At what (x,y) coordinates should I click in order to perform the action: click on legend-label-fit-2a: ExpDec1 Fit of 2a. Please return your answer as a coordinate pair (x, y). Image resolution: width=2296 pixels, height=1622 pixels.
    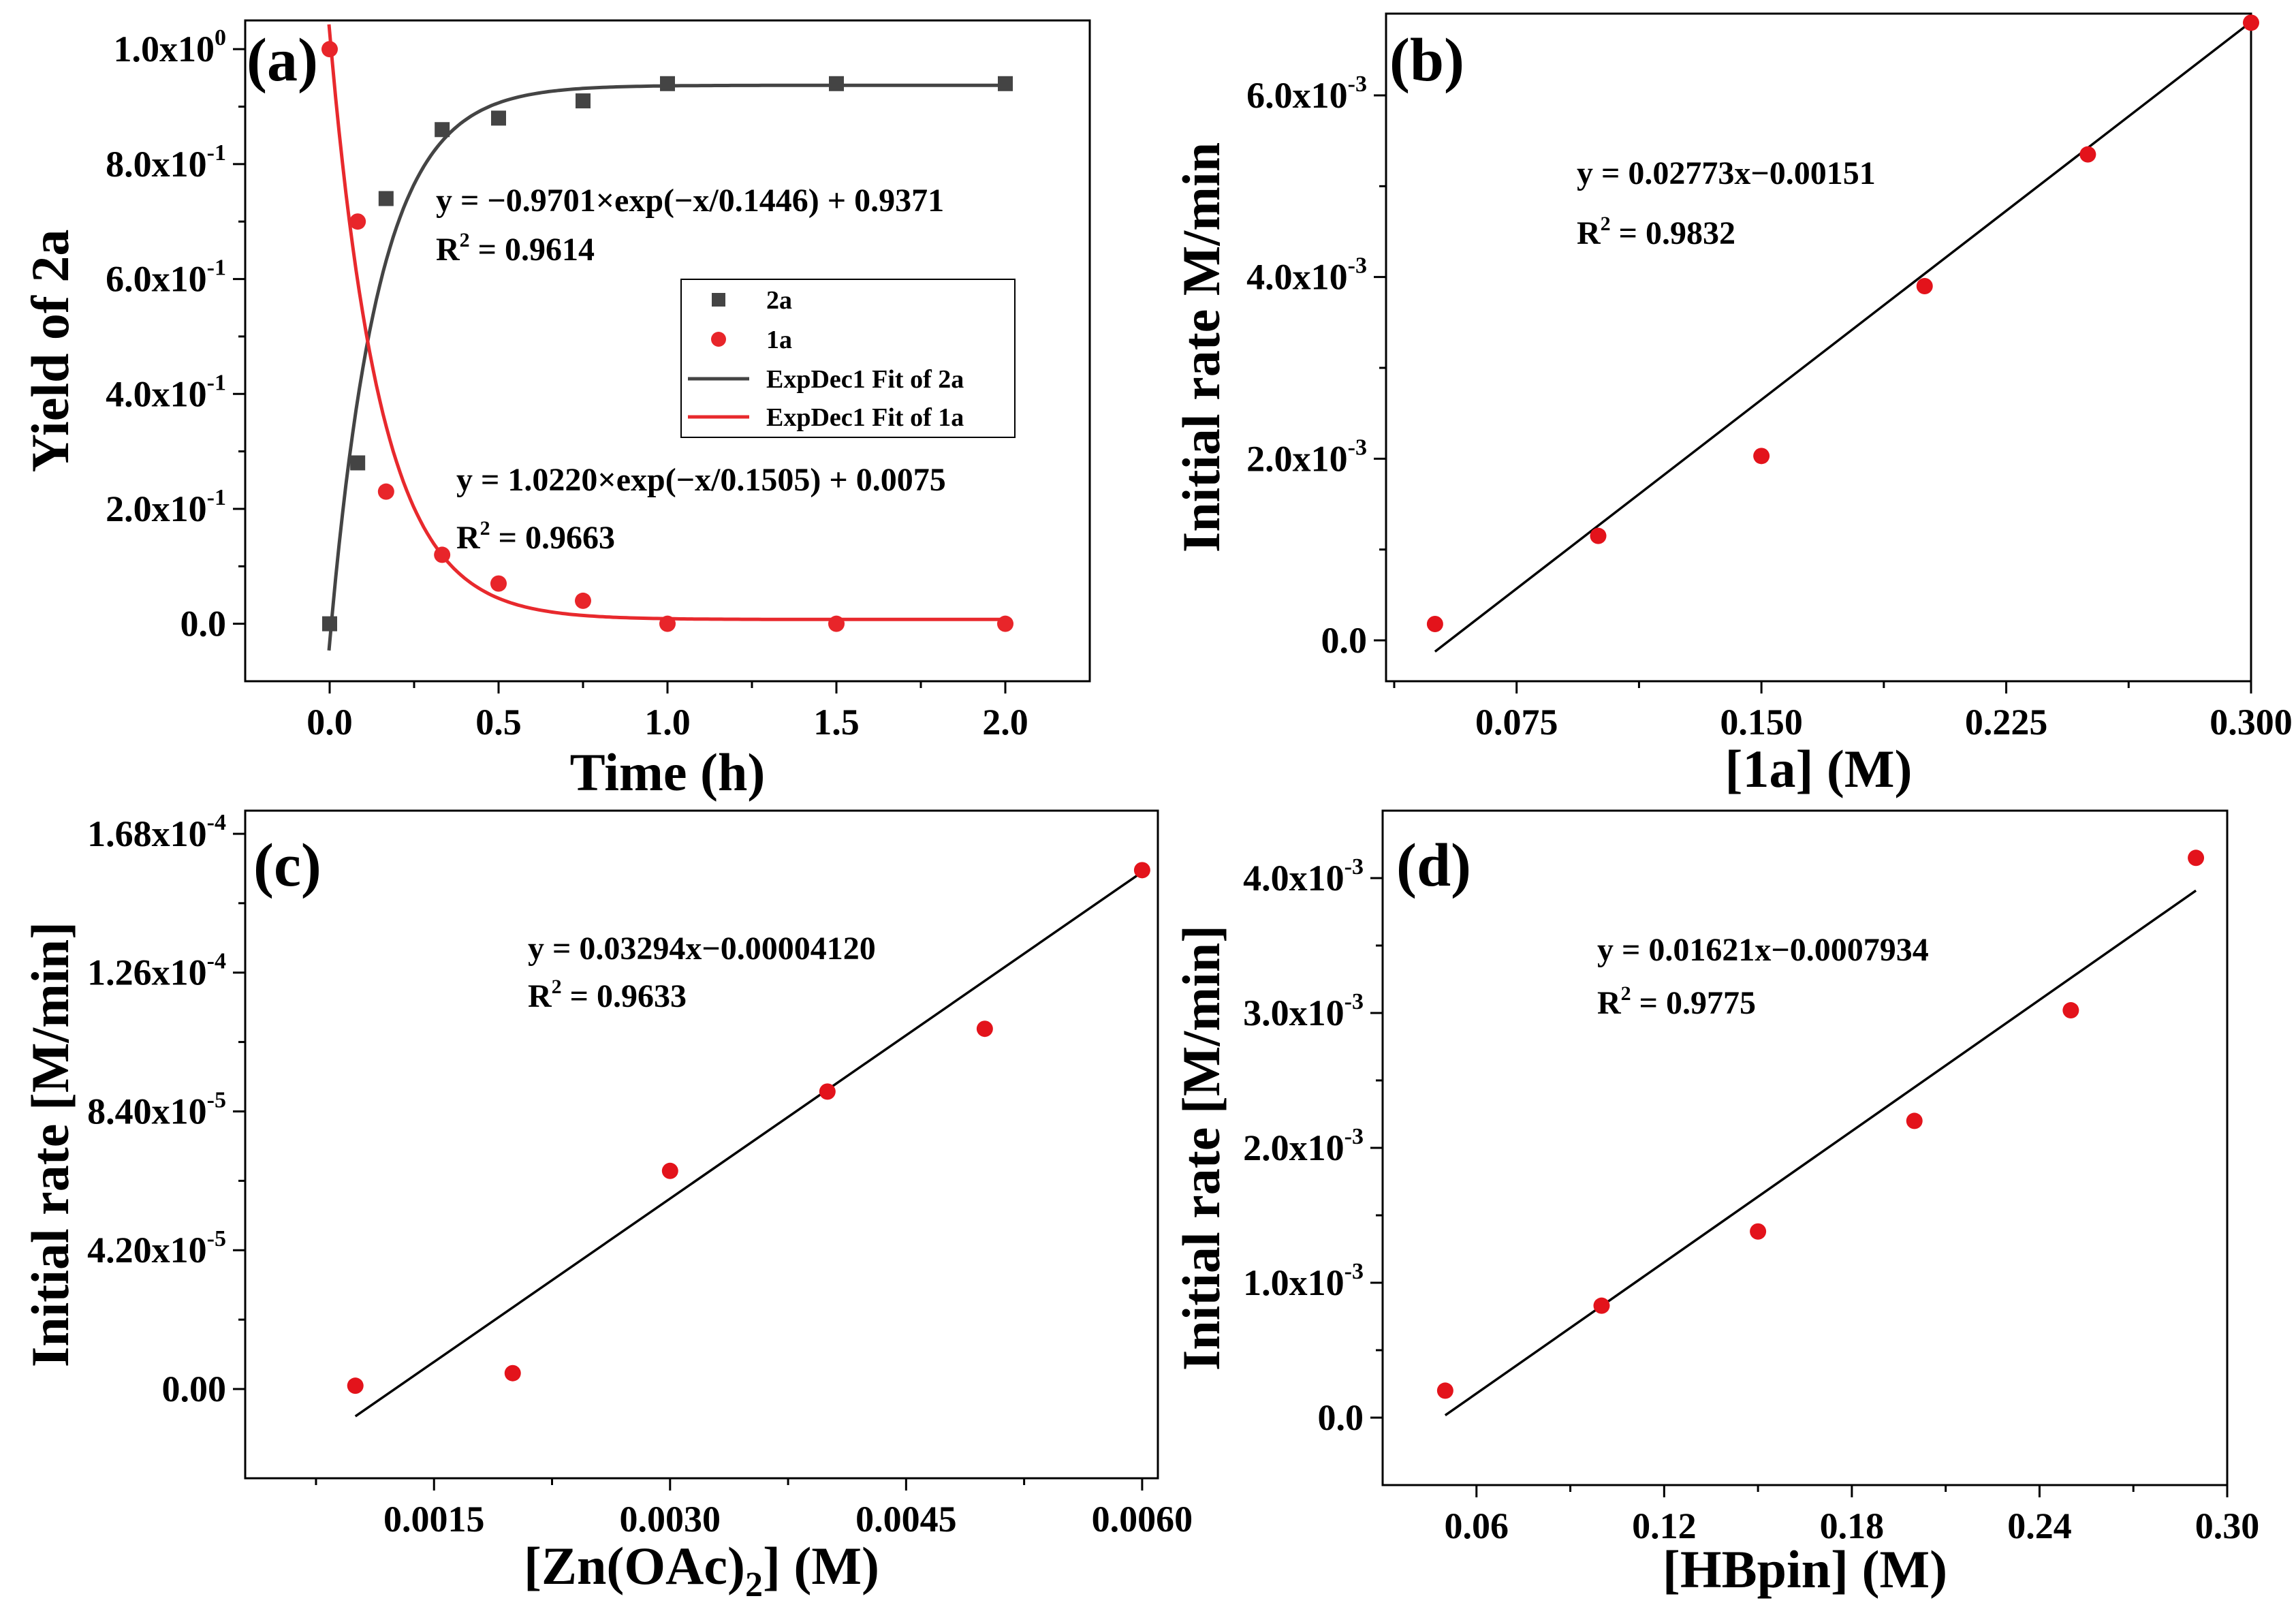
    Looking at the image, I should click on (865, 379).